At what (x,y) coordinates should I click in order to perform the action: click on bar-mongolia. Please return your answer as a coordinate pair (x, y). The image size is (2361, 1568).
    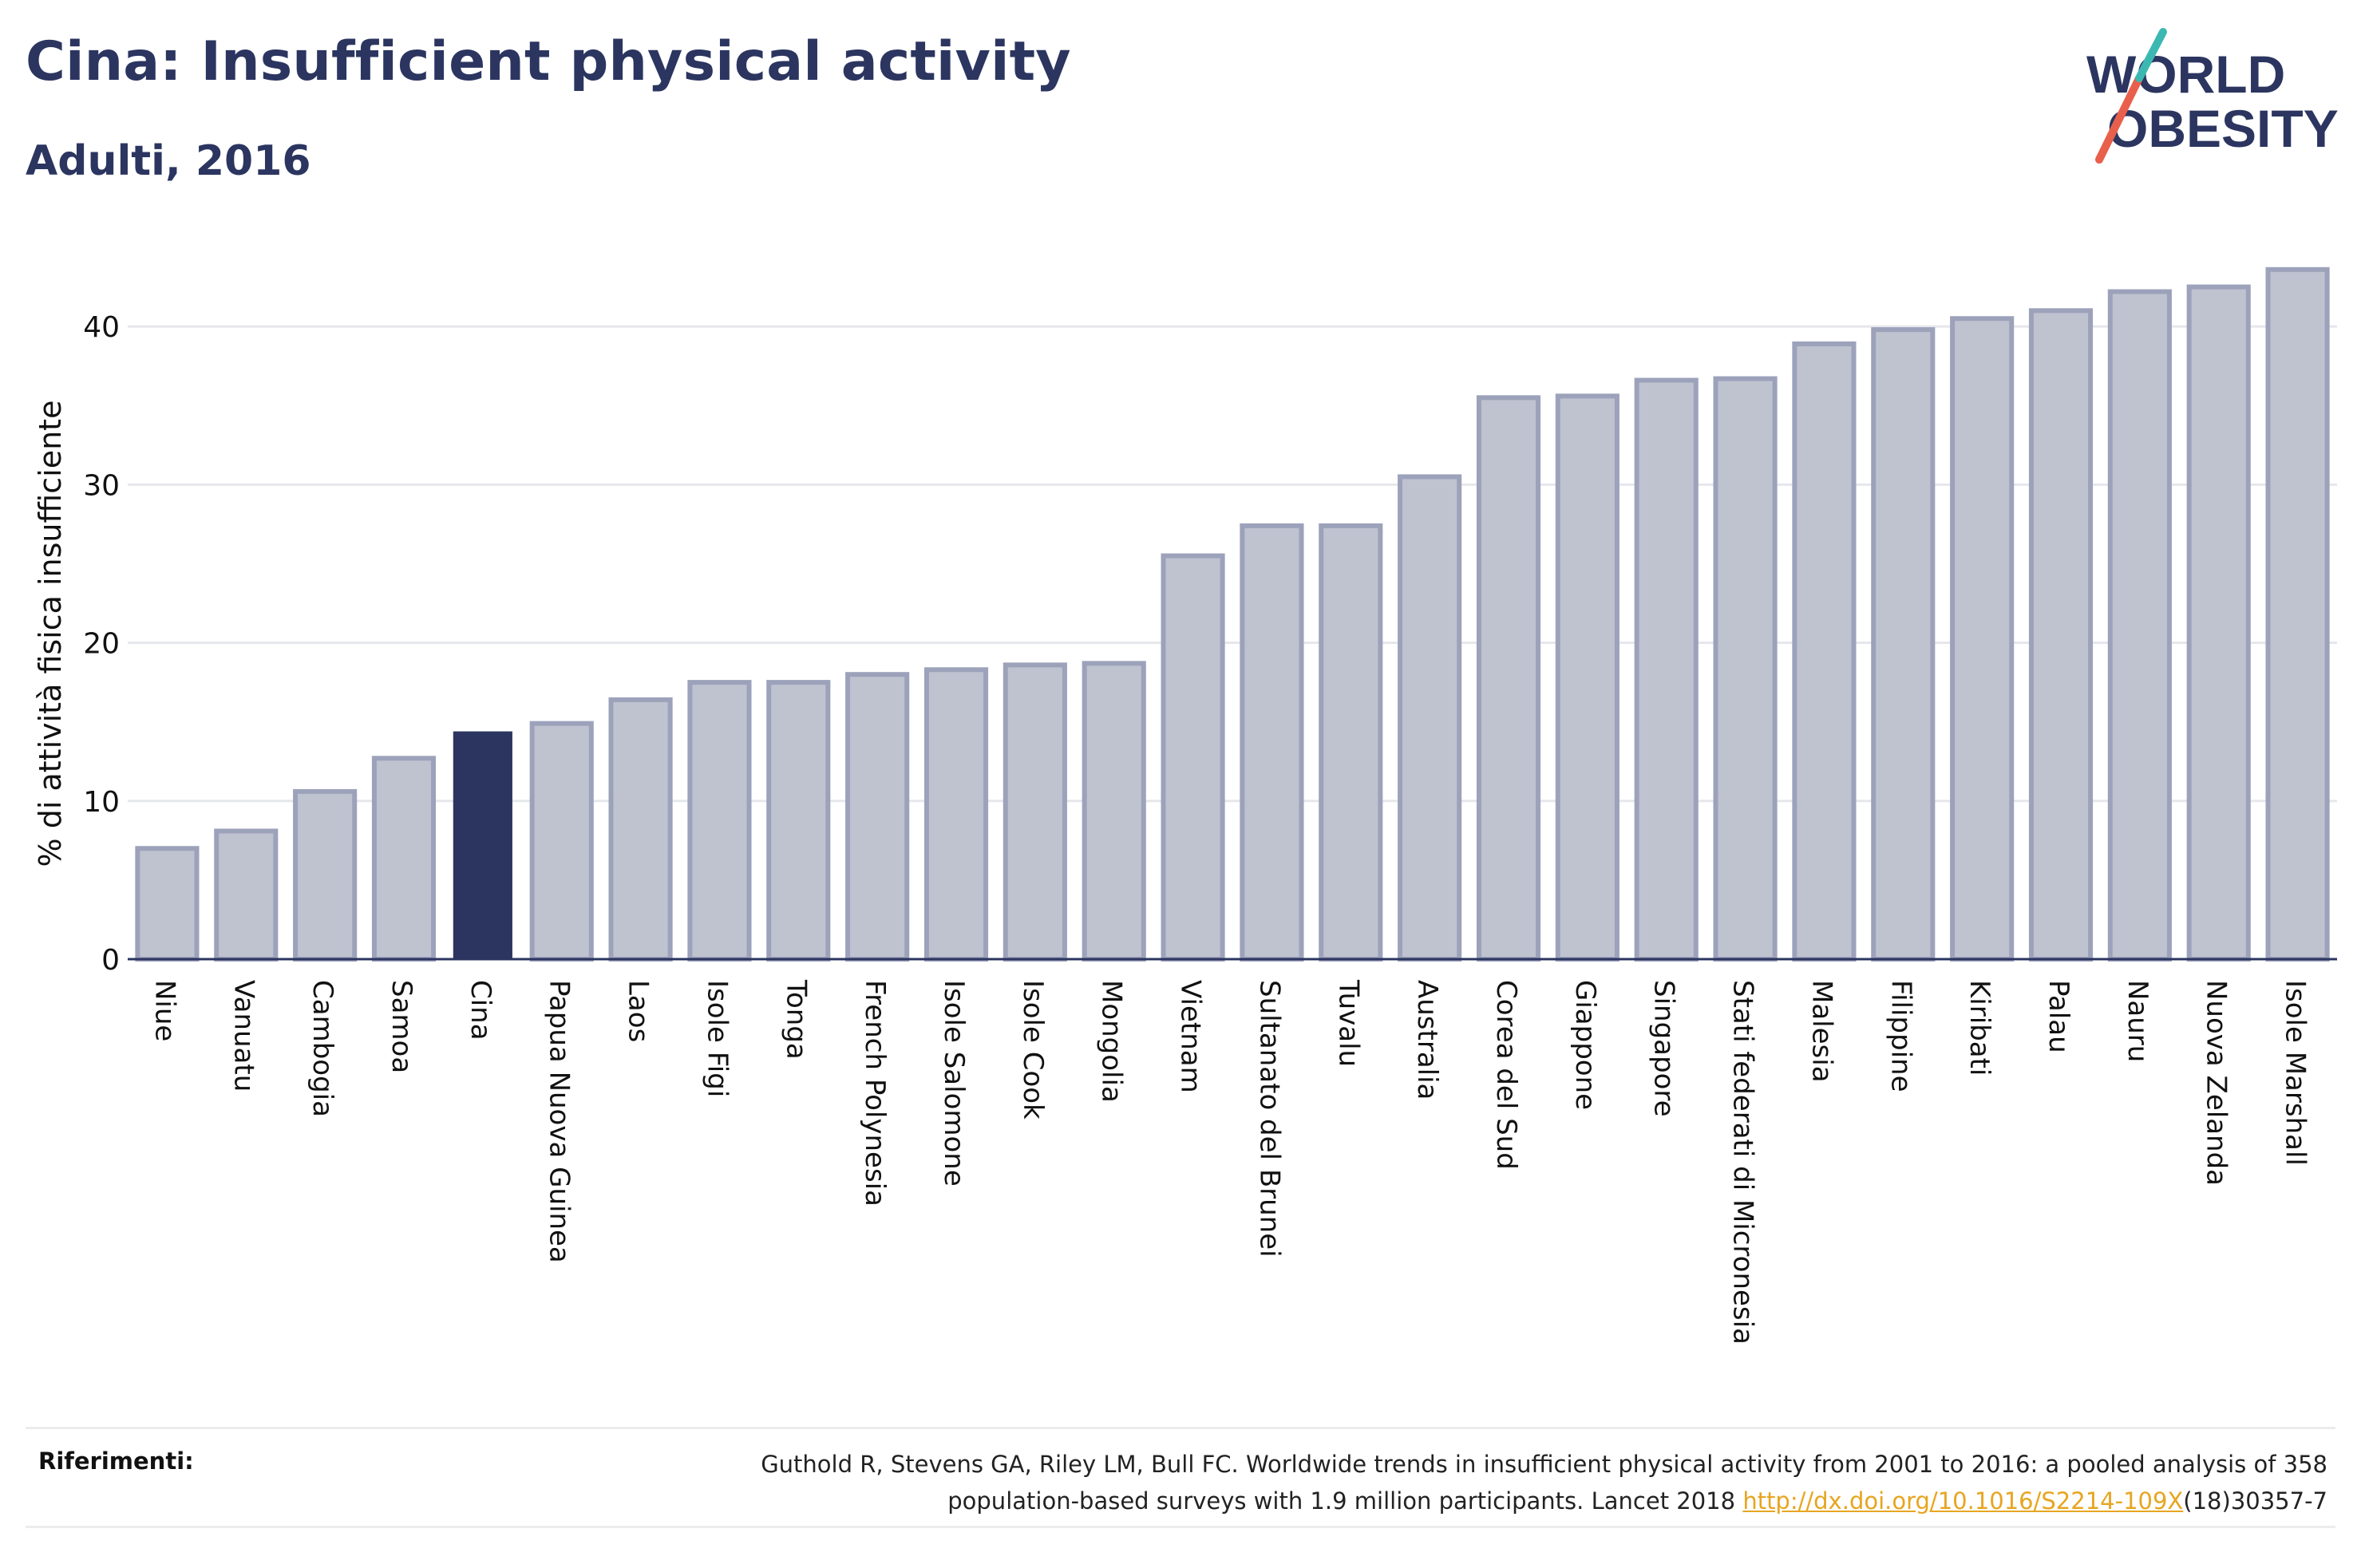
    Looking at the image, I should click on (1114, 811).